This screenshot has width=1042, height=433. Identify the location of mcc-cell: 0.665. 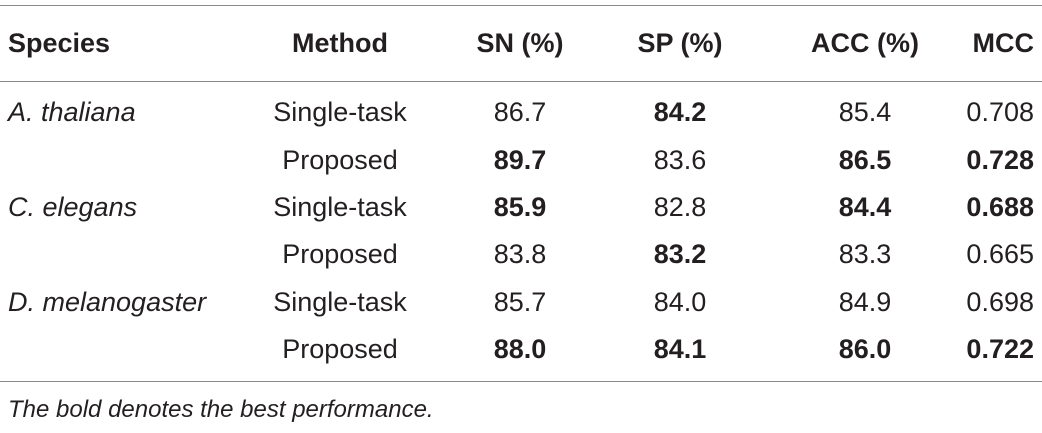
(1000, 254).